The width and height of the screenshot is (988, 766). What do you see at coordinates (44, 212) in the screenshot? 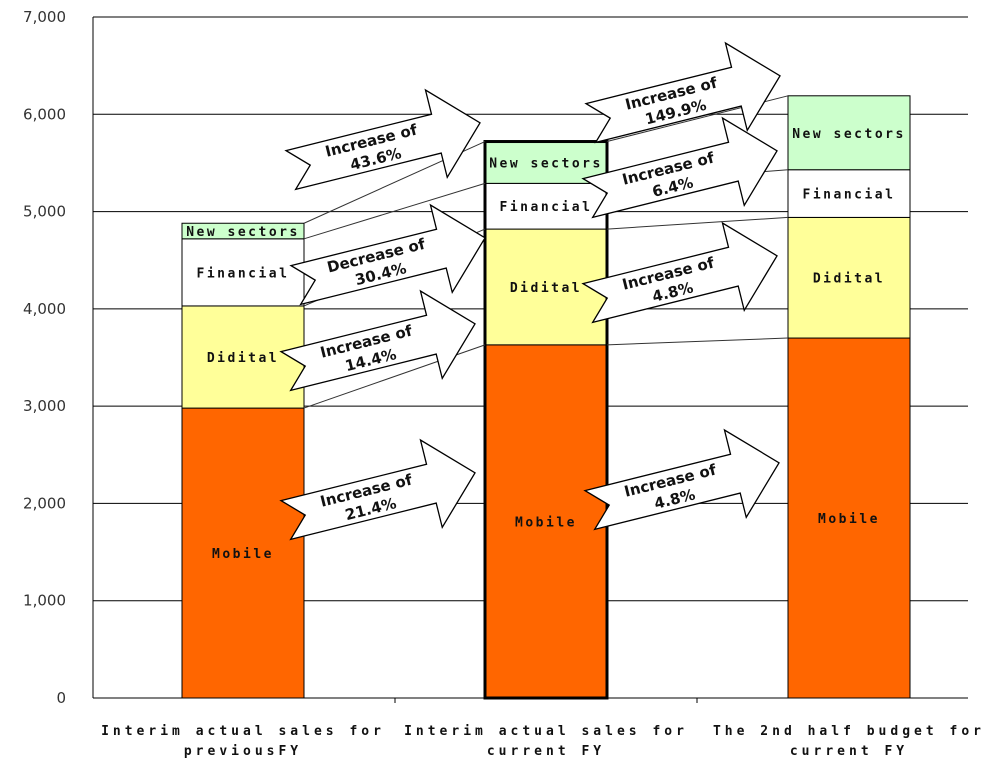
I see `y-tick-label: 5,000` at bounding box center [44, 212].